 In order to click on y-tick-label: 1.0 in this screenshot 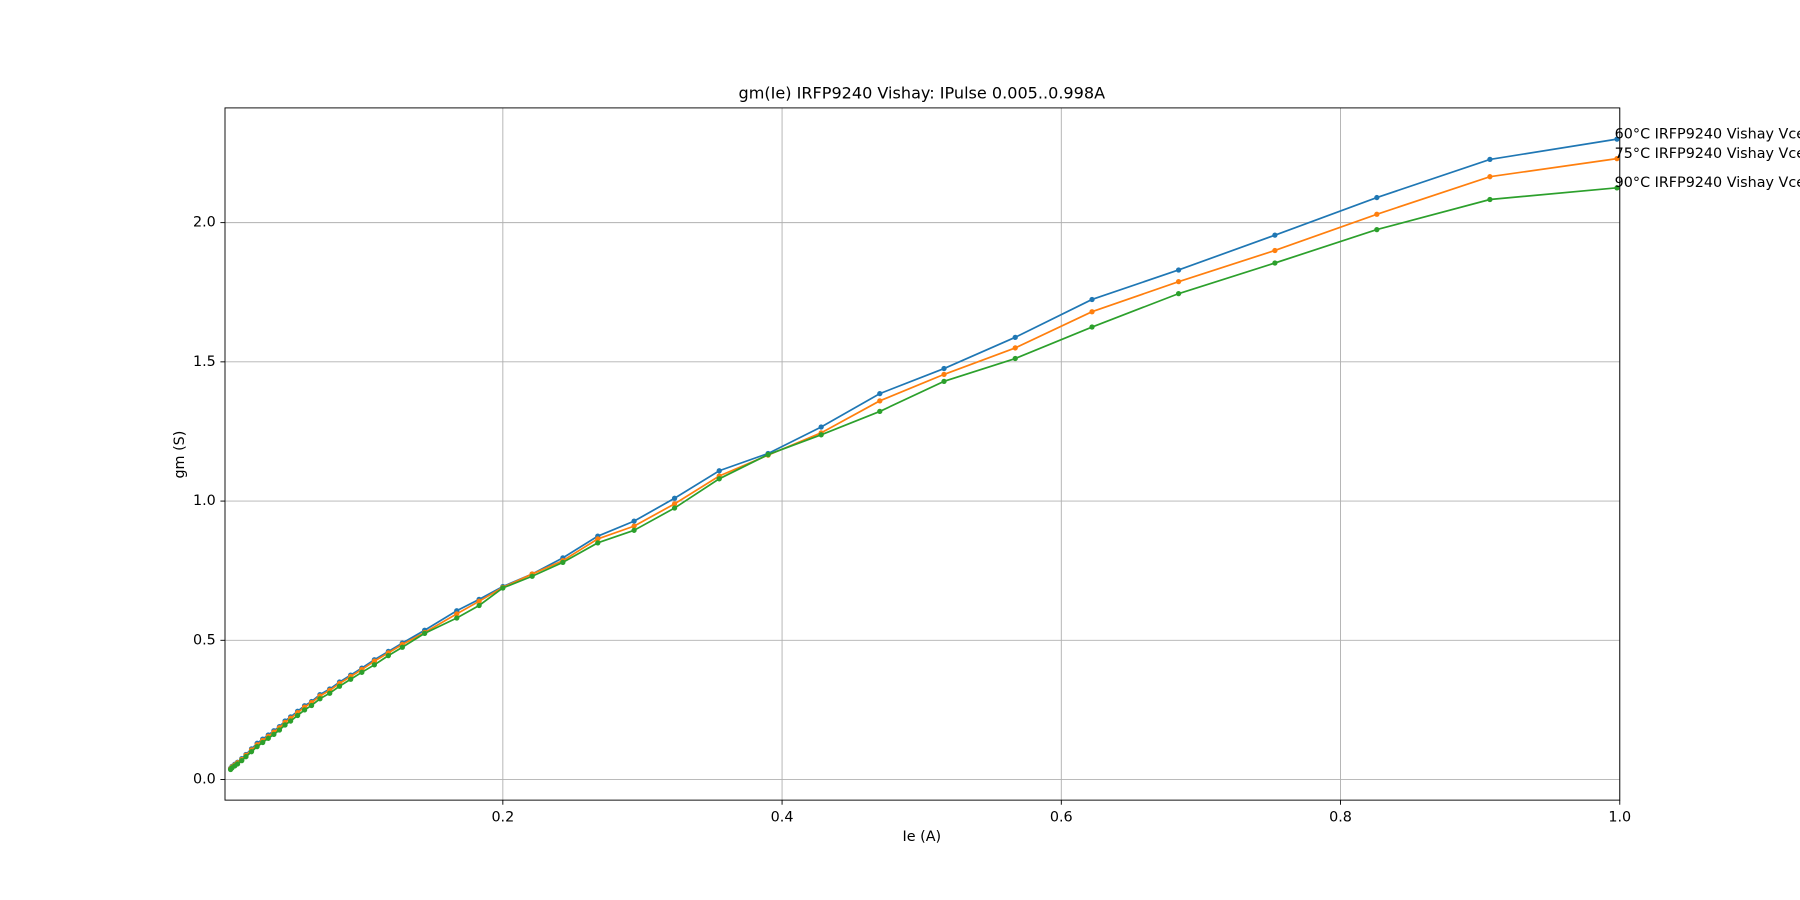, I will do `click(204, 501)`.